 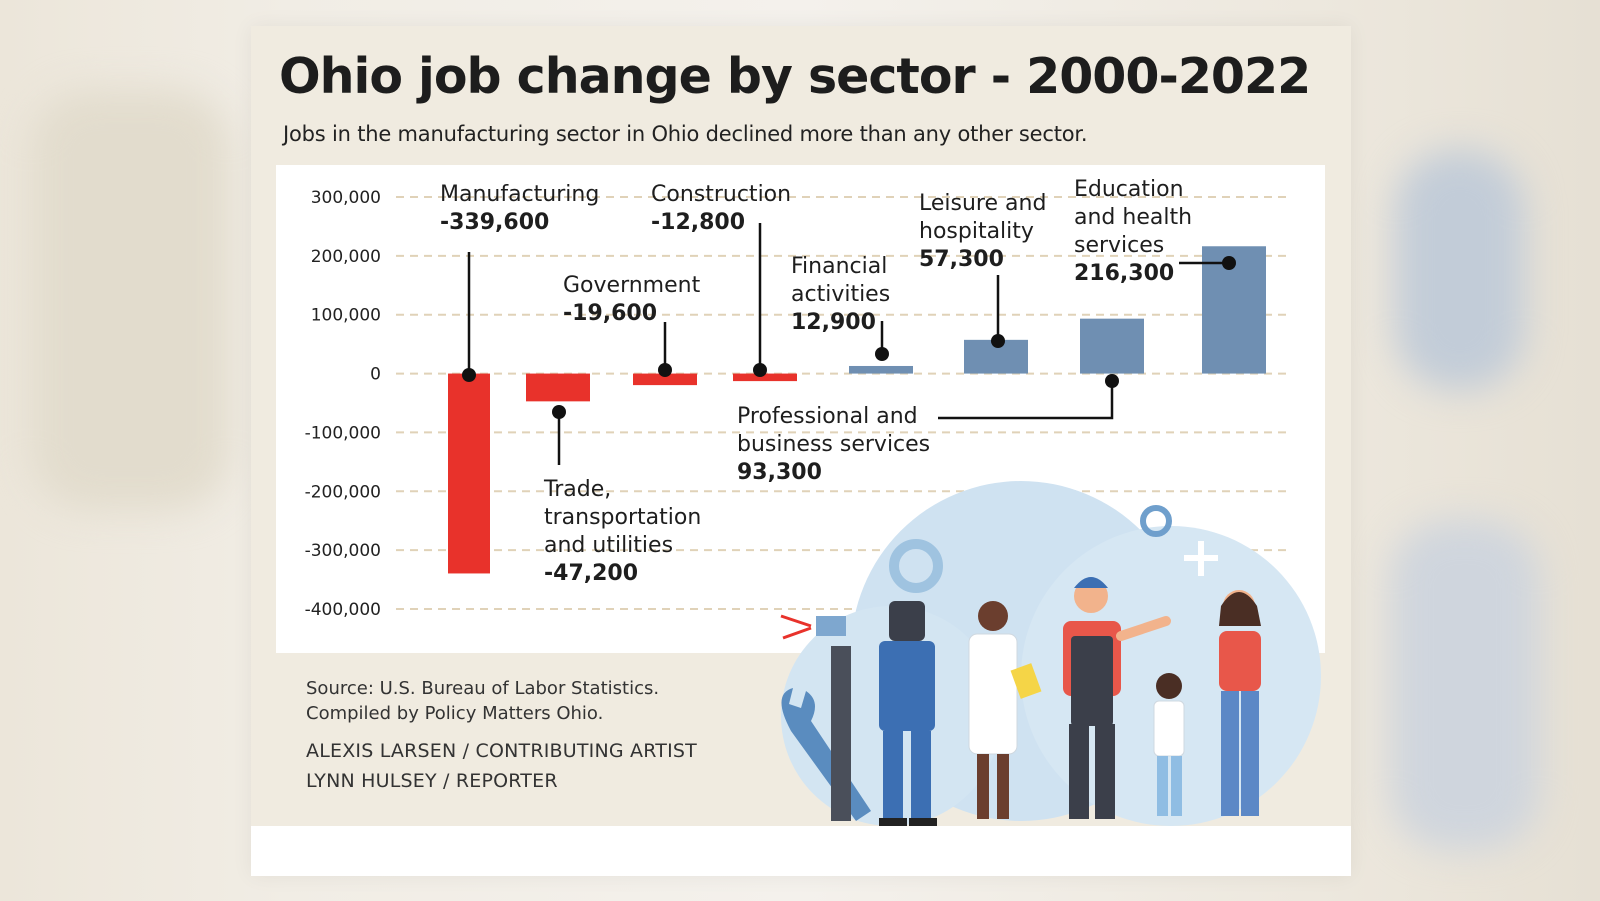 I want to click on callout-category: Trade,, so click(x=578, y=489).